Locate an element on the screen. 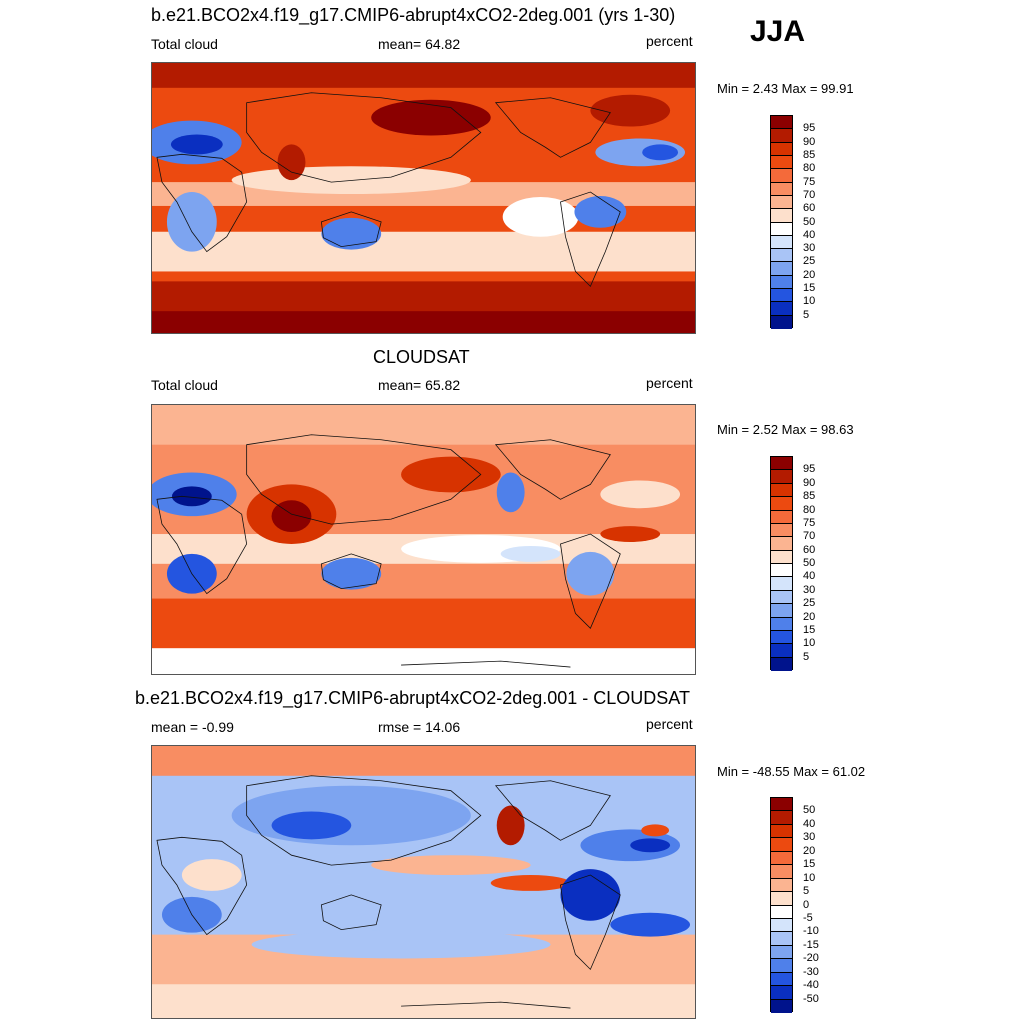 The height and width of the screenshot is (1024, 1024). panel-2-title: CLOUDSAT is located at coordinates (421, 357).